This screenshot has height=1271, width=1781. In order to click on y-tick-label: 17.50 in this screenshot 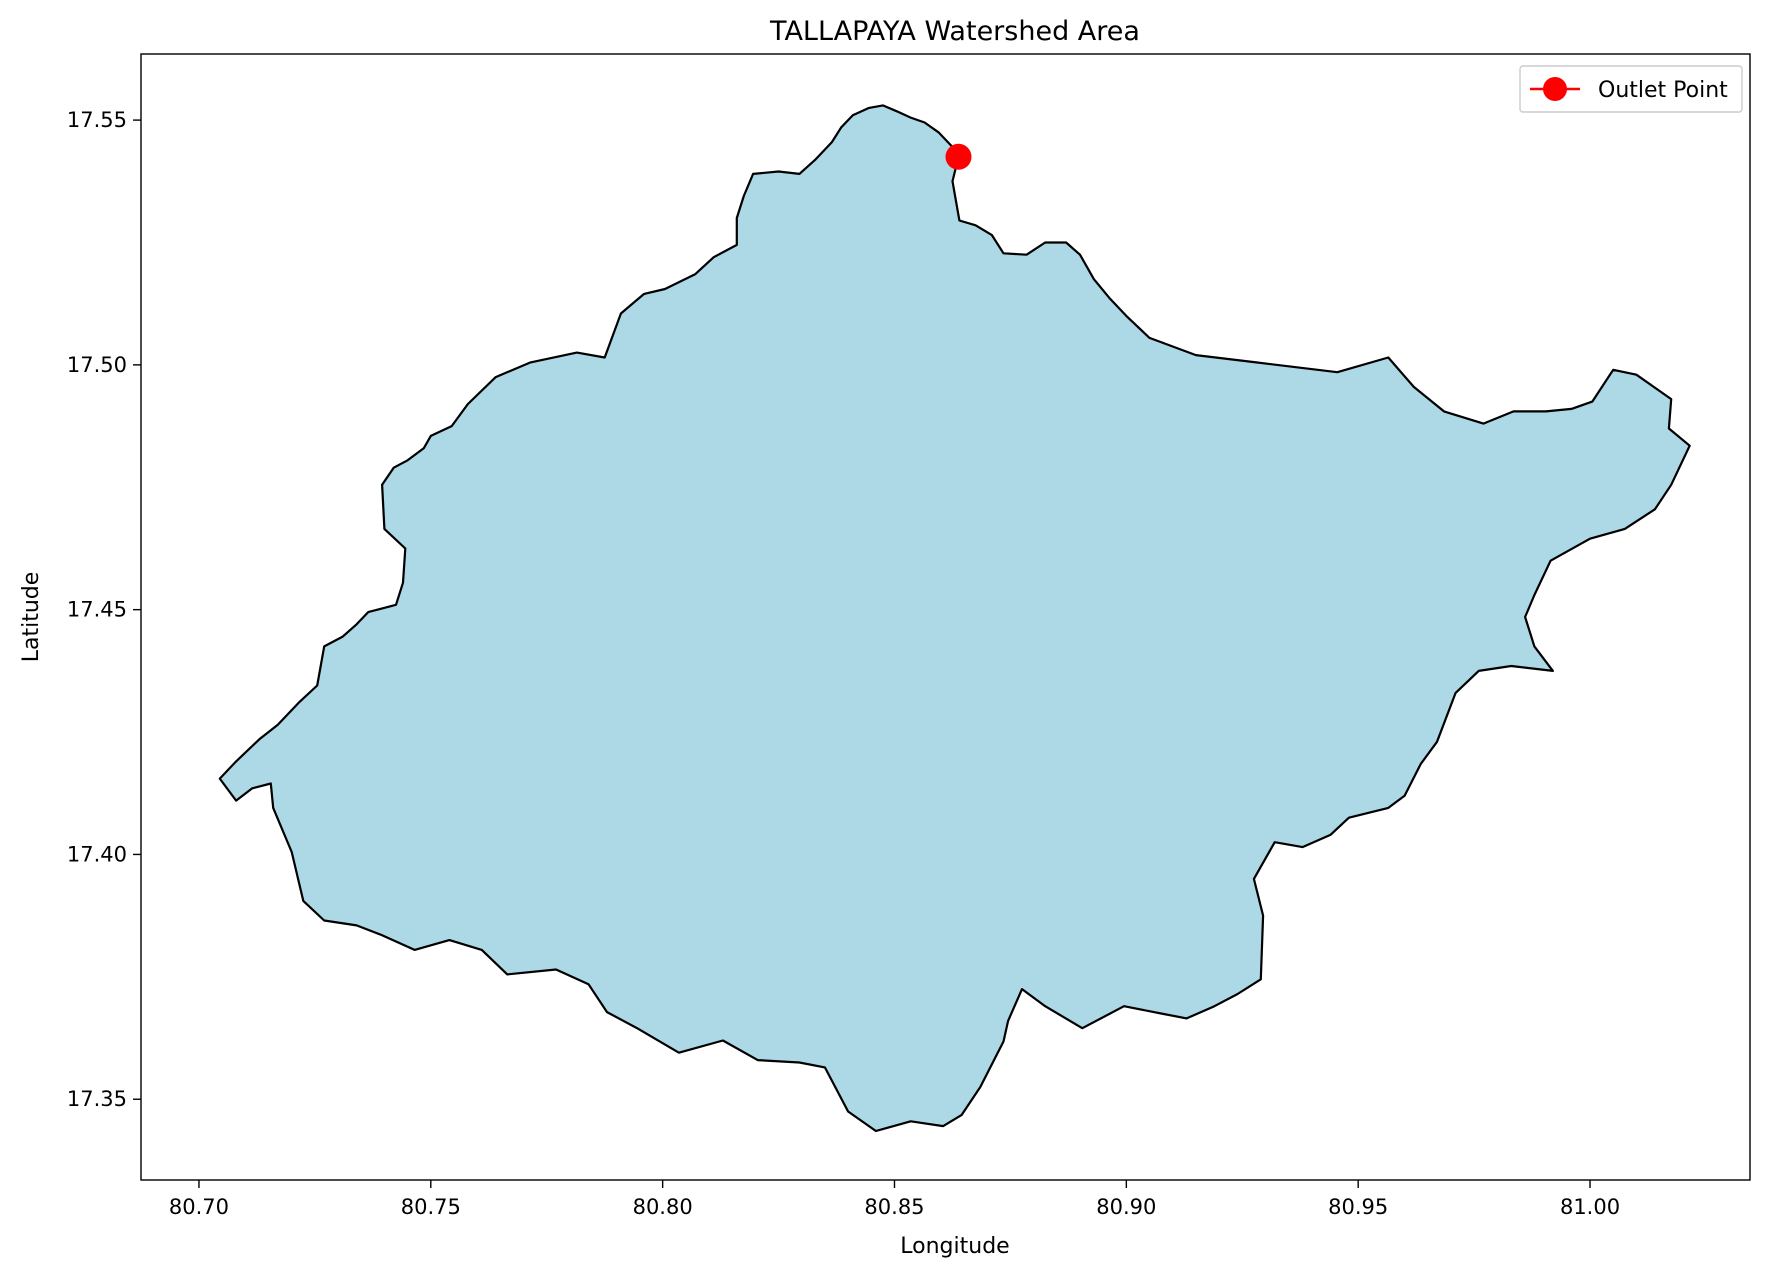, I will do `click(97, 365)`.